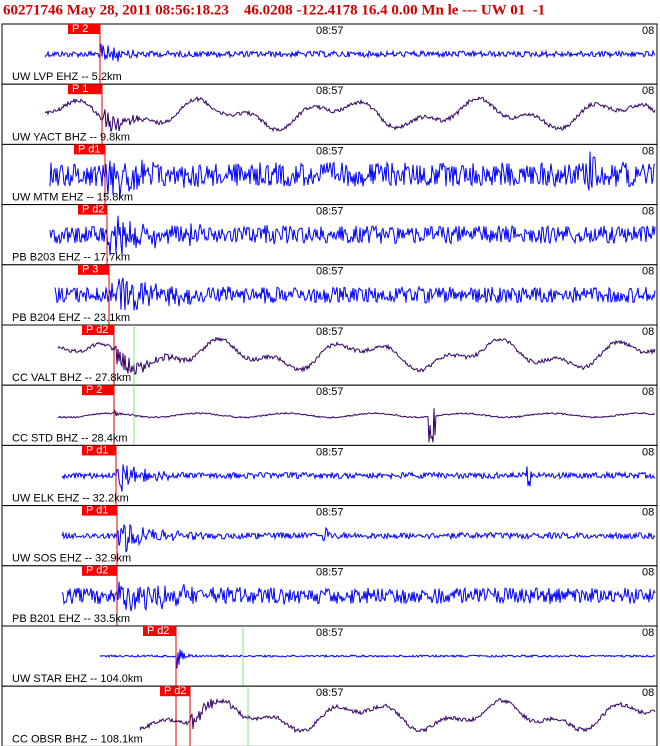 This screenshot has width=660, height=746. I want to click on station-label: PB B204 EHZ -- 23.1km, so click(71, 318).